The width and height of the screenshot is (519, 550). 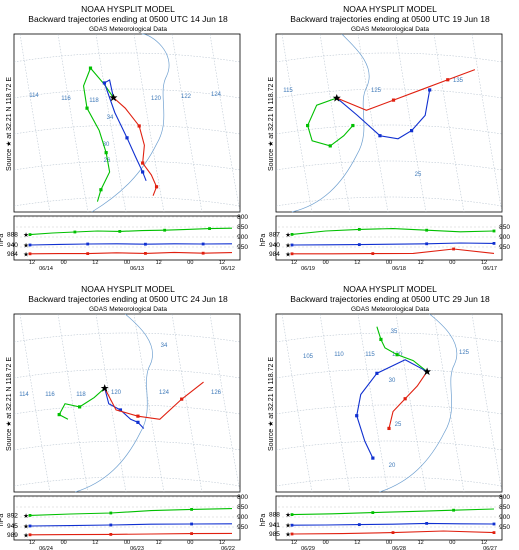 What do you see at coordinates (308, 548) in the screenshot?
I see `date-label: 06/29` at bounding box center [308, 548].